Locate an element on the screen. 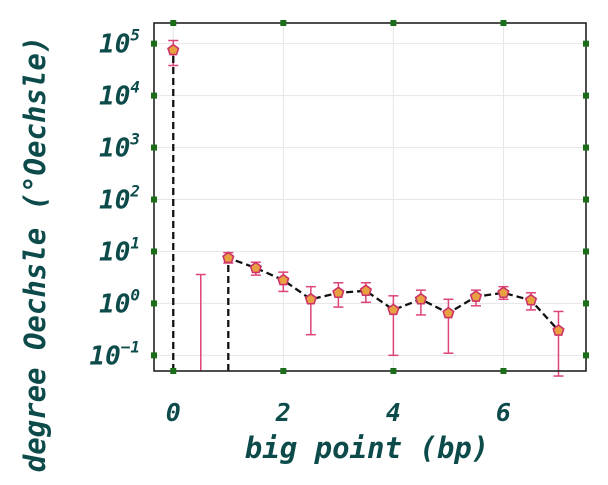 This screenshot has height=485, width=608. x-tick-label: 2 is located at coordinates (283, 412).